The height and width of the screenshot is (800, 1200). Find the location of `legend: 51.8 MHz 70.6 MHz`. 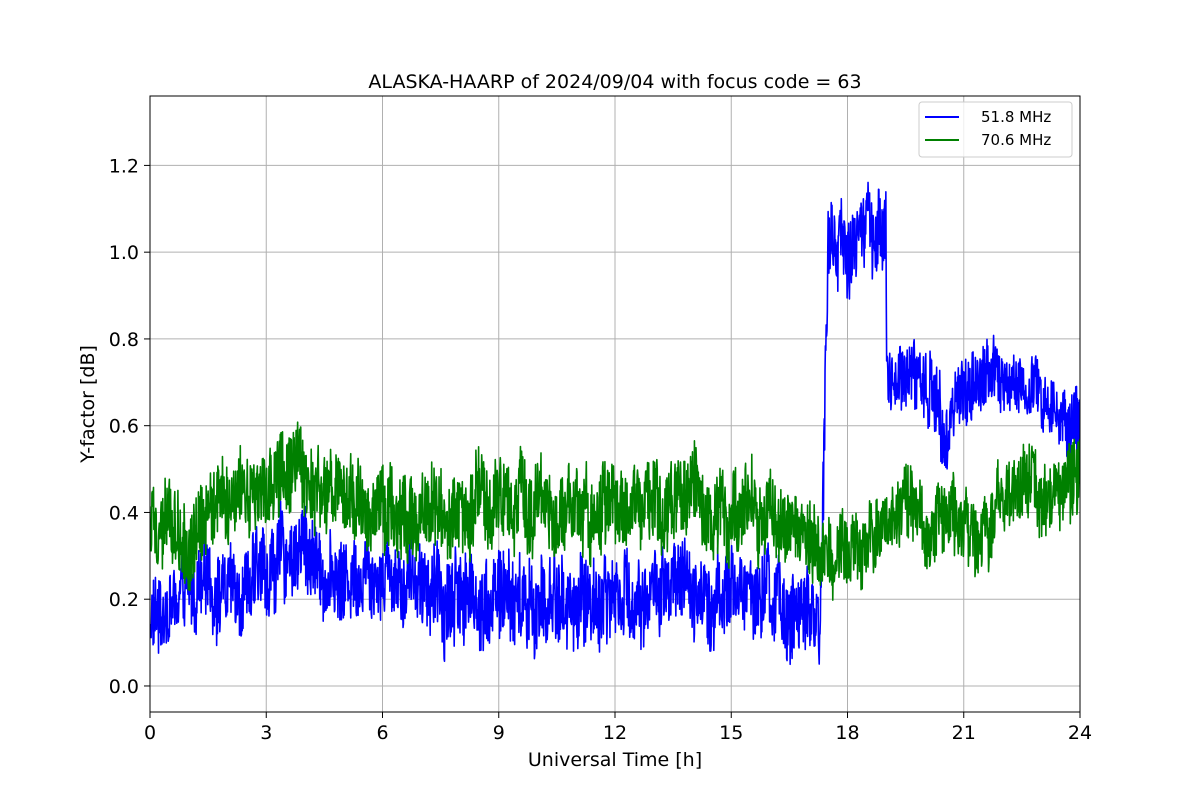

legend: 51.8 MHz 70.6 MHz is located at coordinates (995, 129).